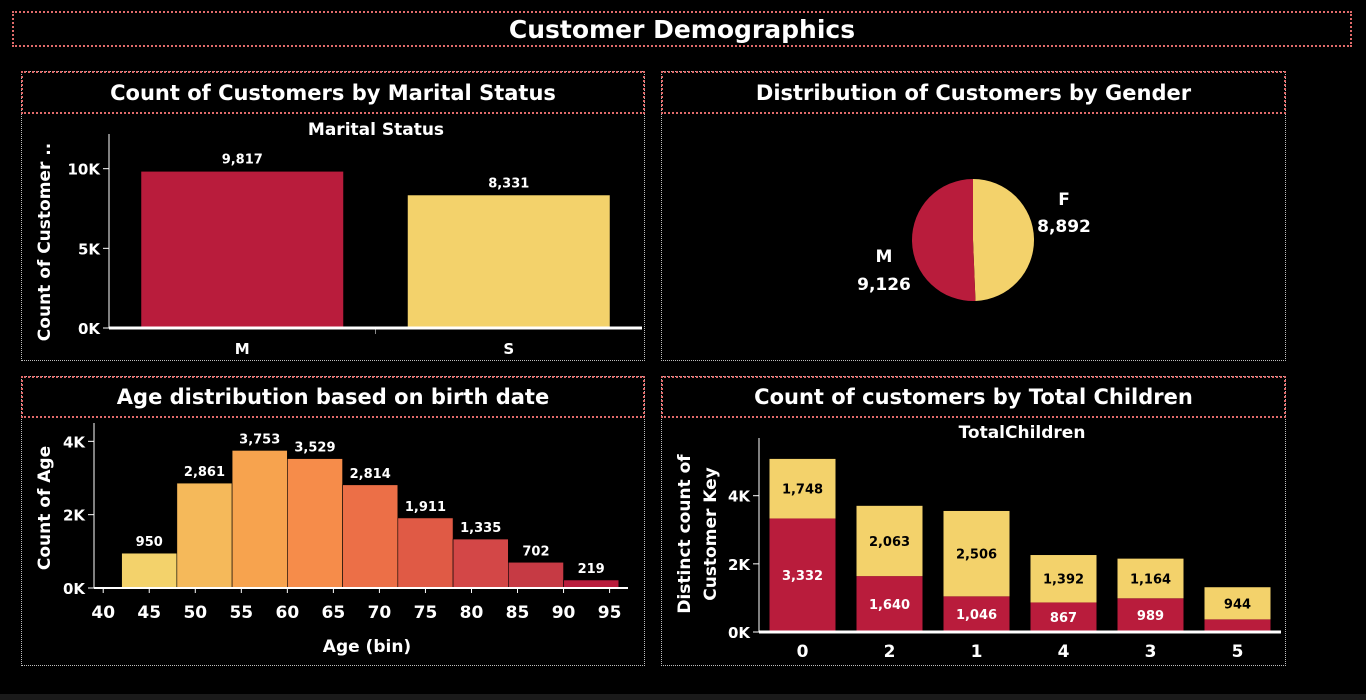 Image resolution: width=1366 pixels, height=700 pixels. I want to click on age-x-tick-label: 80, so click(472, 613).